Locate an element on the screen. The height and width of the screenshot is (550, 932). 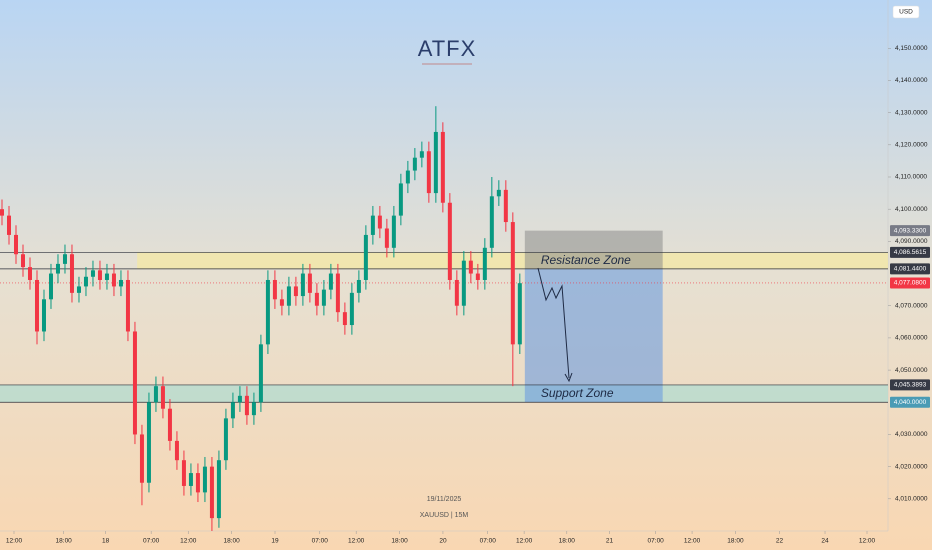
y-tick-label: 4,120.0000 is located at coordinates (911, 145).